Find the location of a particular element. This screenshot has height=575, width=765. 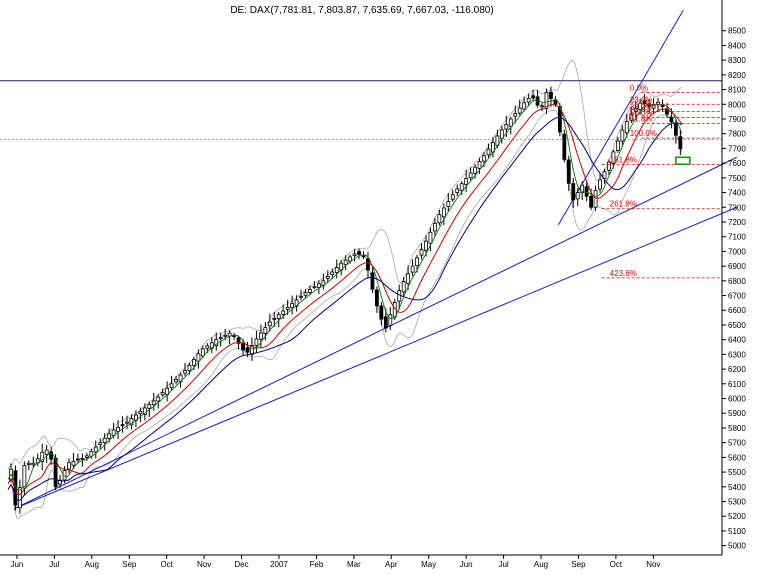

y-tick-label: 6400 is located at coordinates (737, 340).